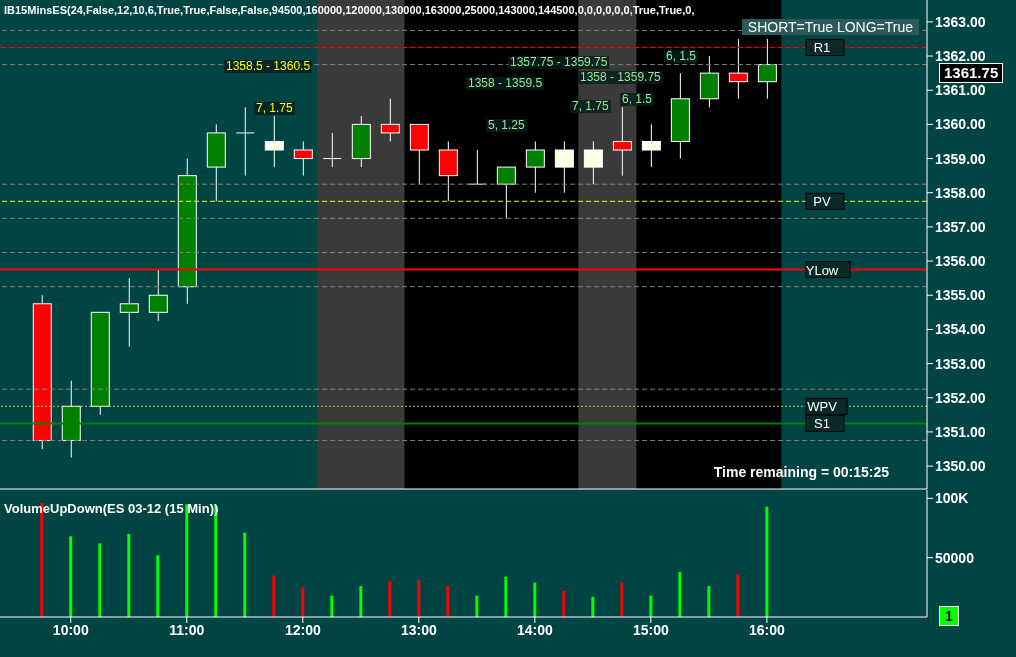  Describe the element at coordinates (187, 629) in the screenshot. I see `x-tick-label: 11:00` at that location.